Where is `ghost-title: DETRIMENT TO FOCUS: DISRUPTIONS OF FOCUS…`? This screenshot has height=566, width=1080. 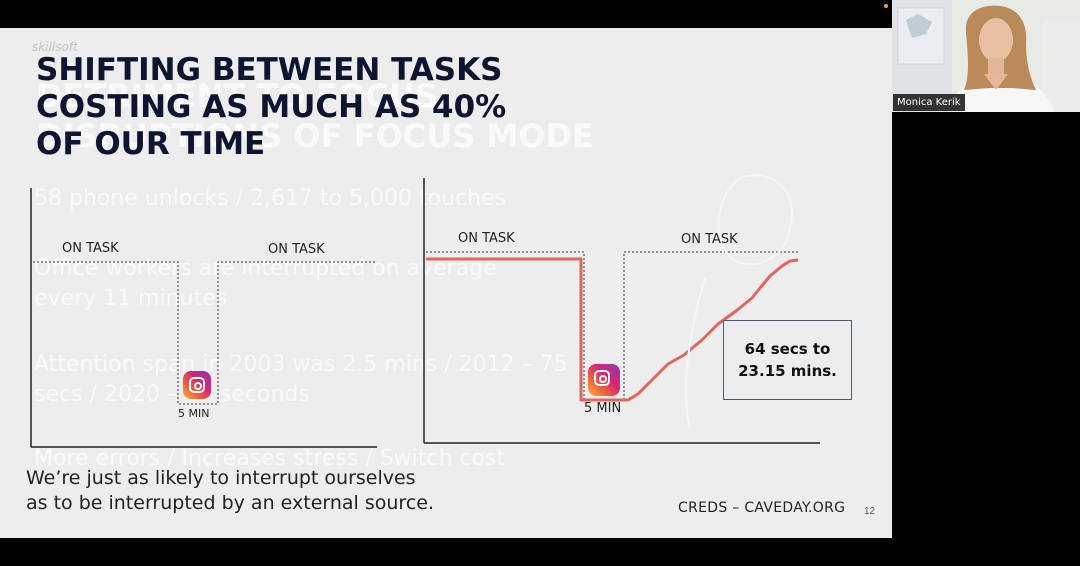
ghost-title: DETRIMENT TO FOCUS: DISRUPTIONS OF FOCUS… is located at coordinates (315, 116).